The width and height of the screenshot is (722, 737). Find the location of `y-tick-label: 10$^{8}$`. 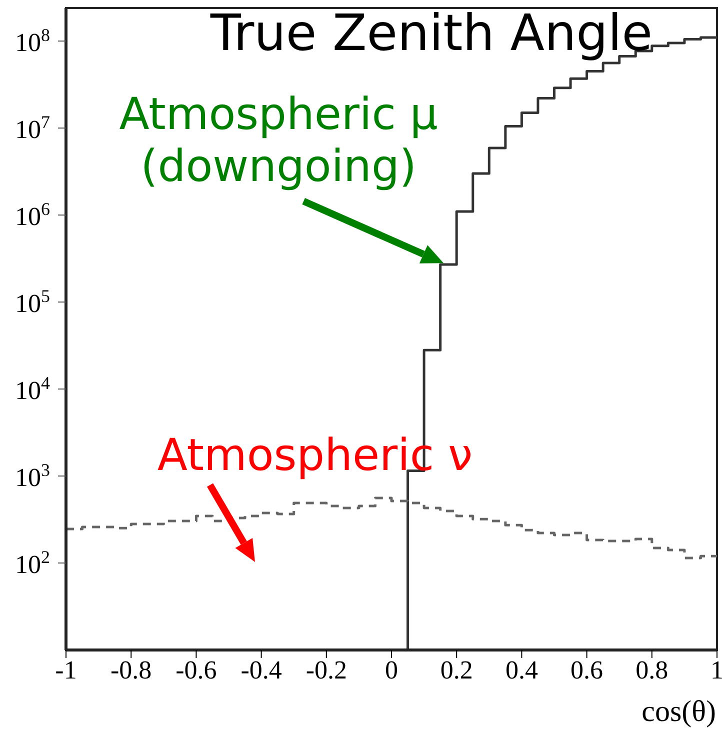

y-tick-label: 10$^{8}$ is located at coordinates (32, 41).